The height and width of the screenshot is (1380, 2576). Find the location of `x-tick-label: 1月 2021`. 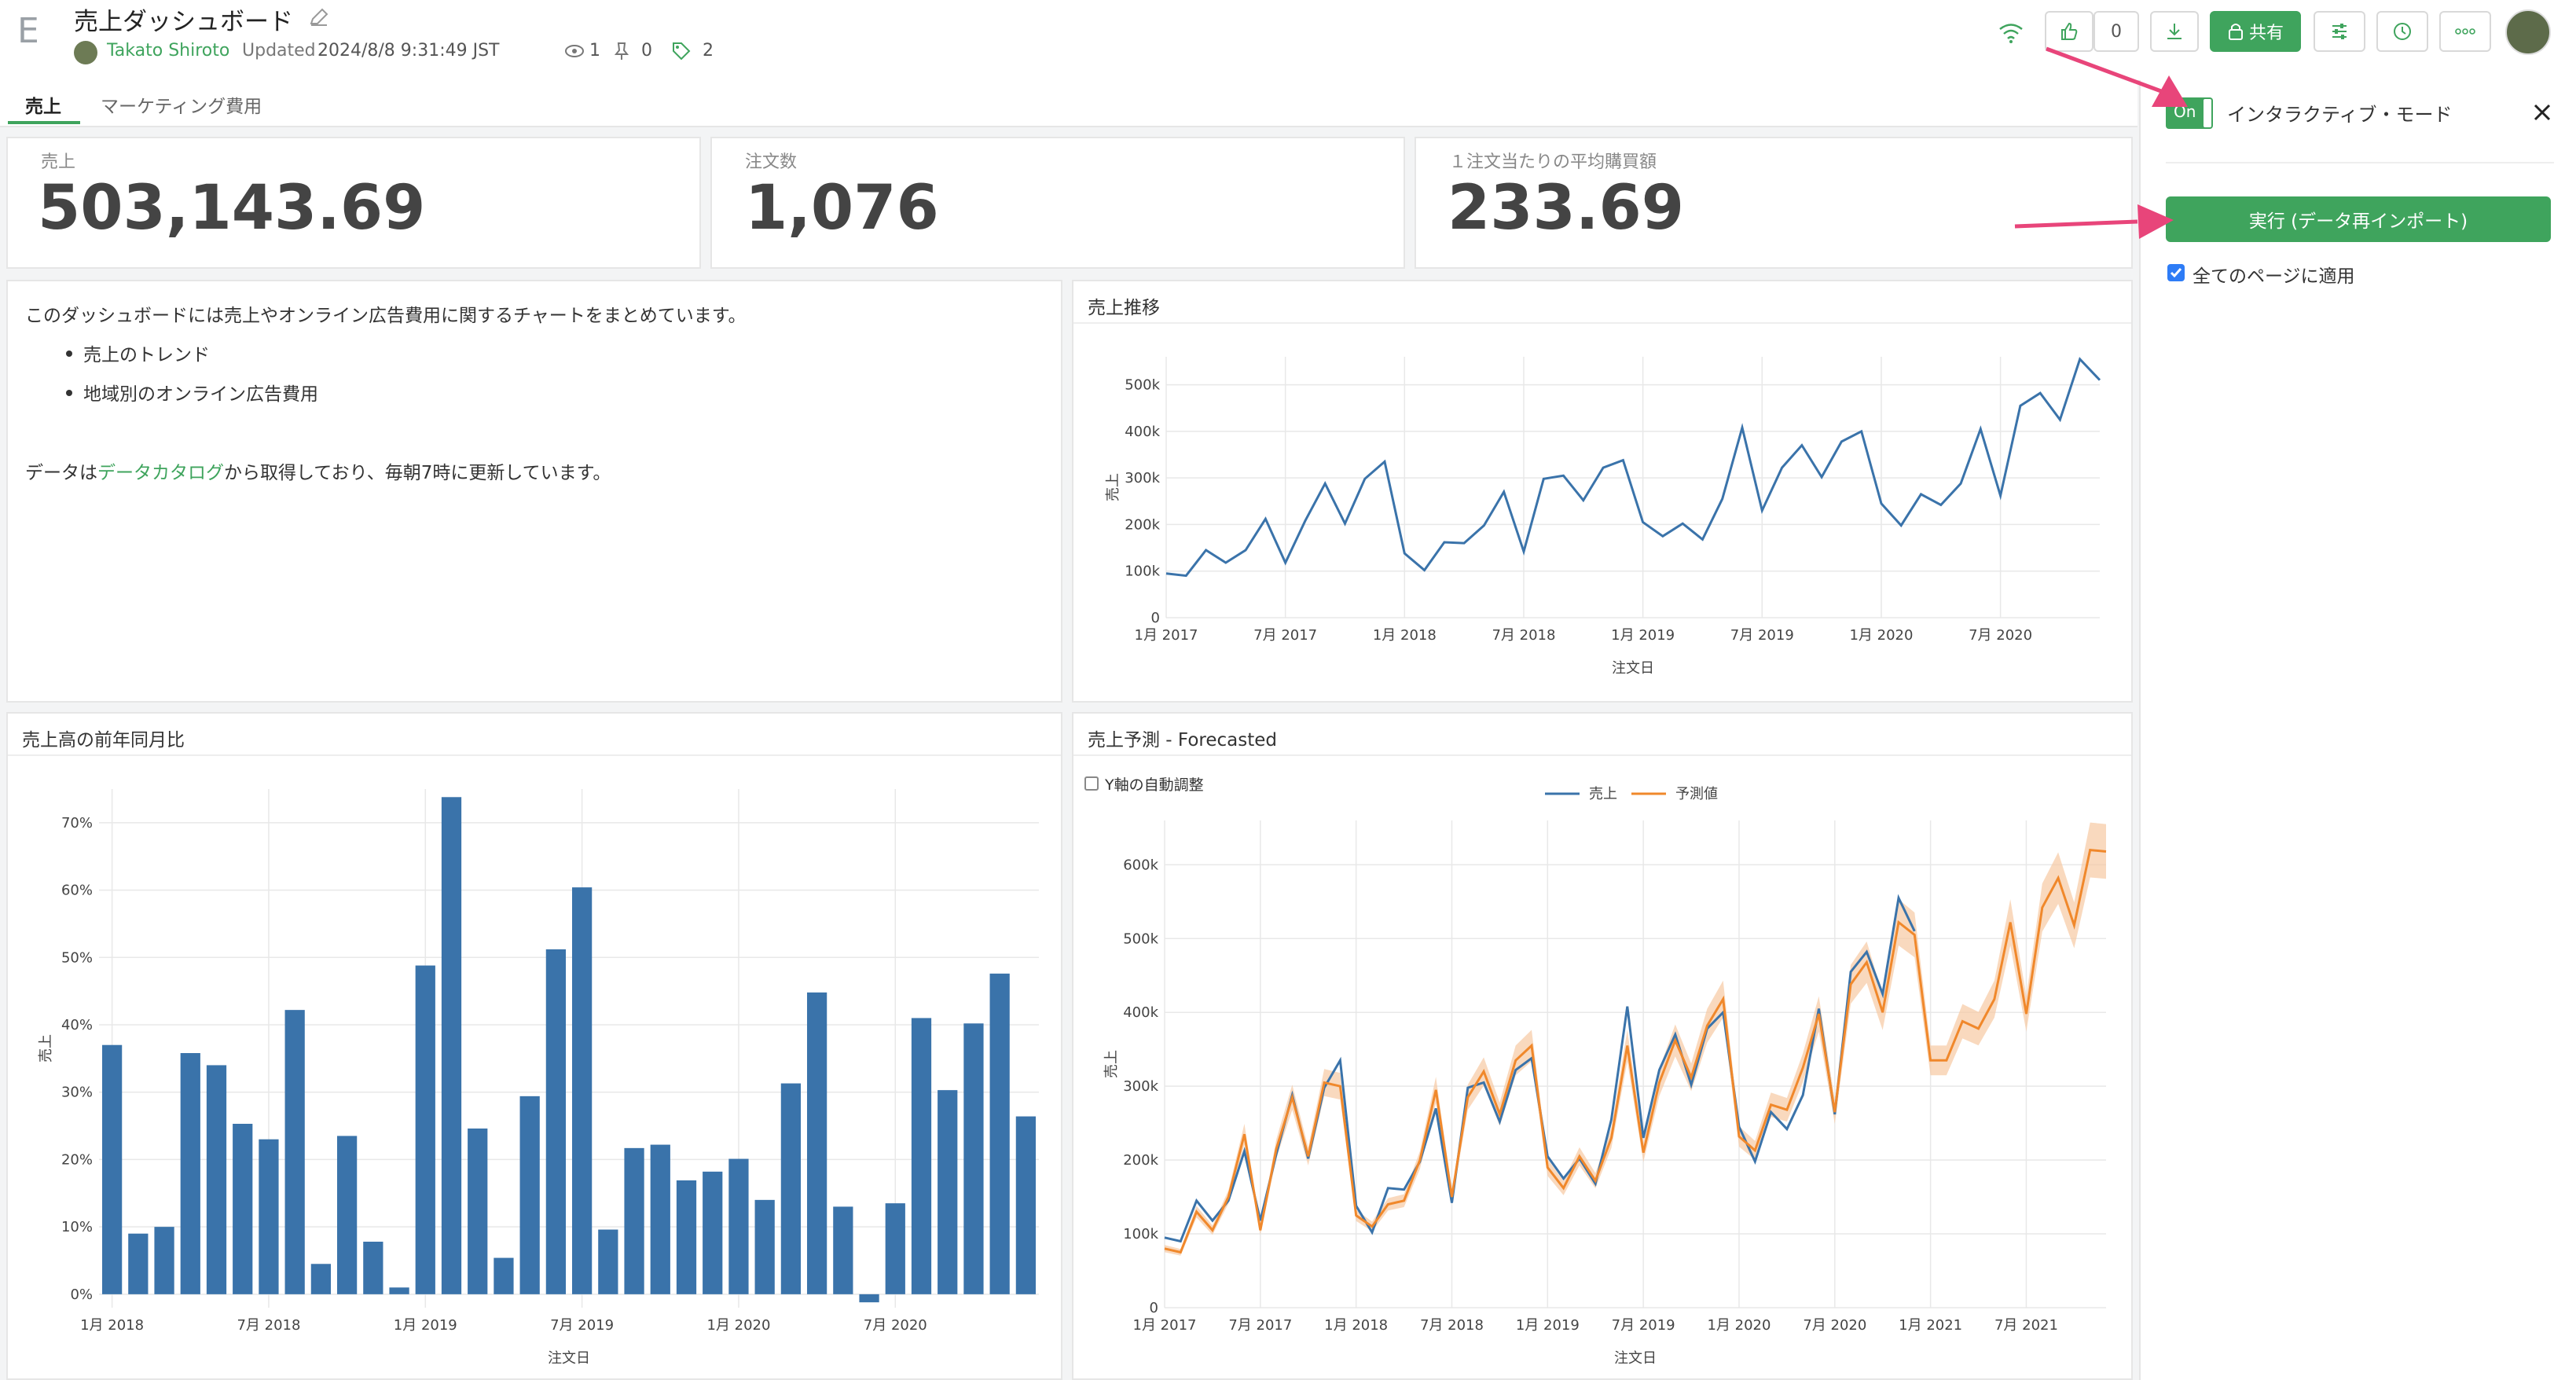

x-tick-label: 1月 2021 is located at coordinates (1931, 1325).